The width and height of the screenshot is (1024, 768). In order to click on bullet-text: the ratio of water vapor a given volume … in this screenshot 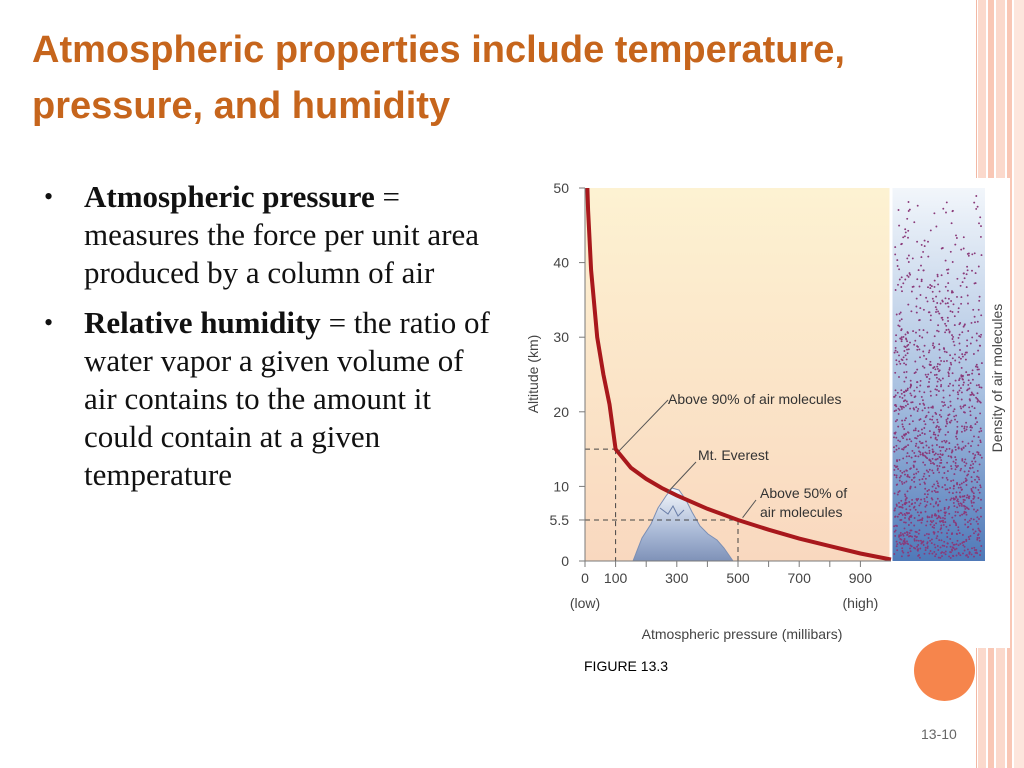, I will do `click(287, 398)`.